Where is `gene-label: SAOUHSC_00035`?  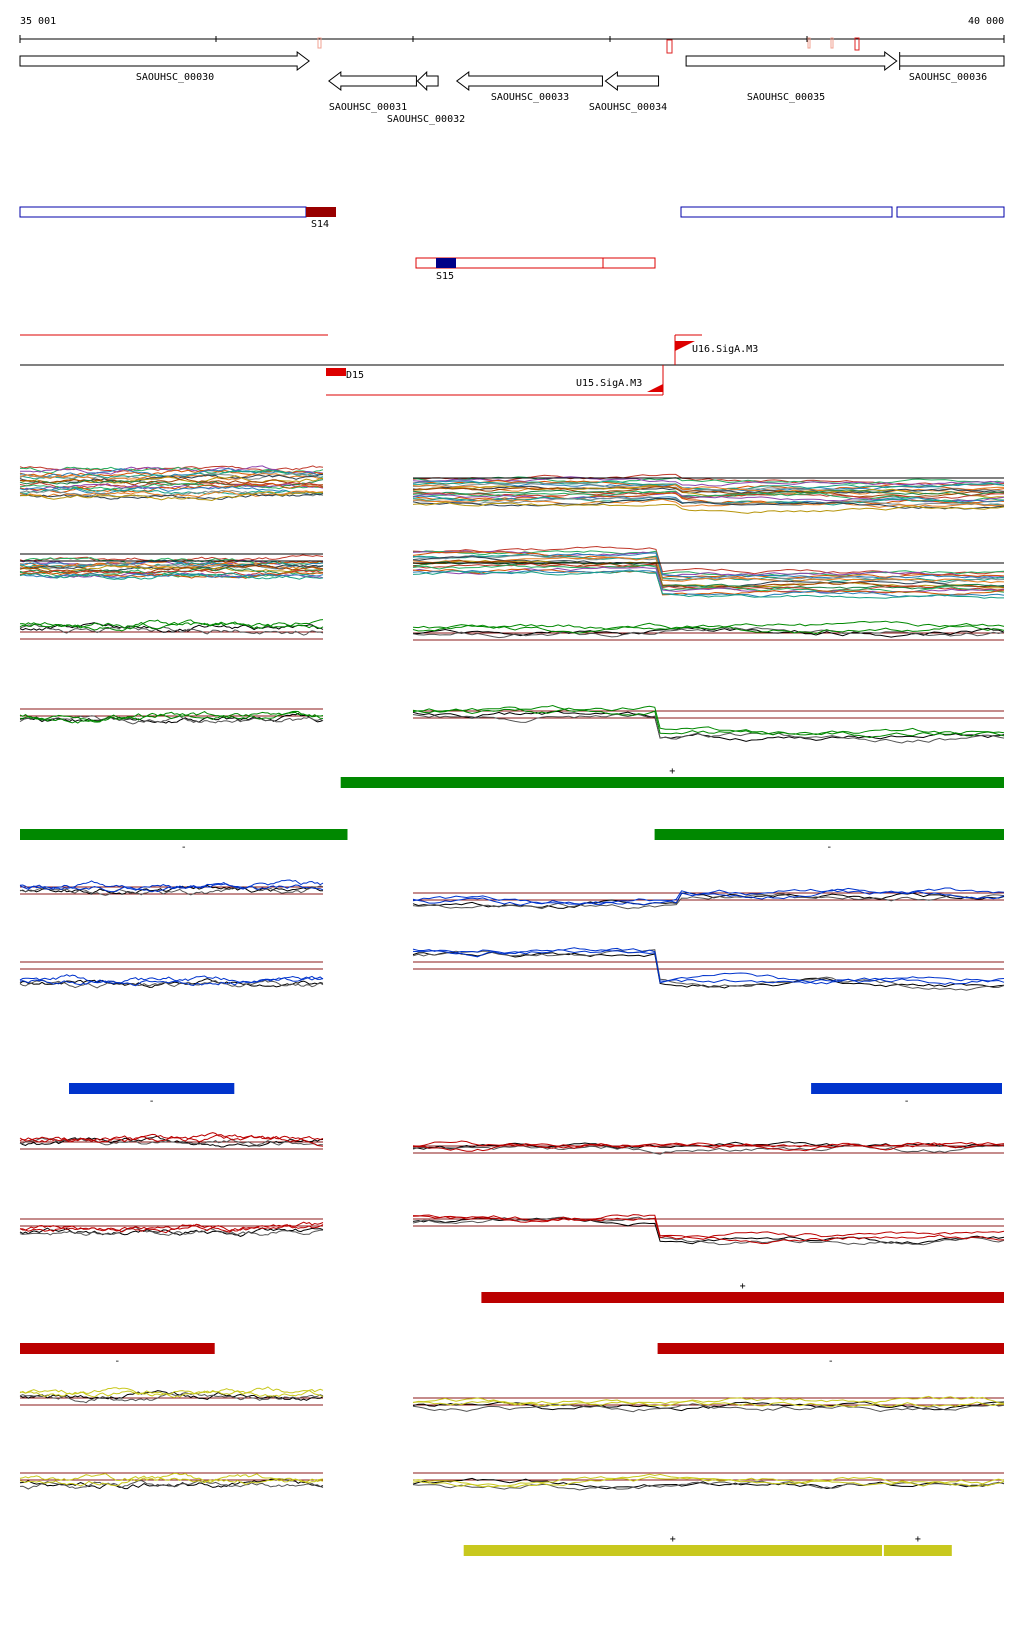 gene-label: SAOUHSC_00035 is located at coordinates (786, 97).